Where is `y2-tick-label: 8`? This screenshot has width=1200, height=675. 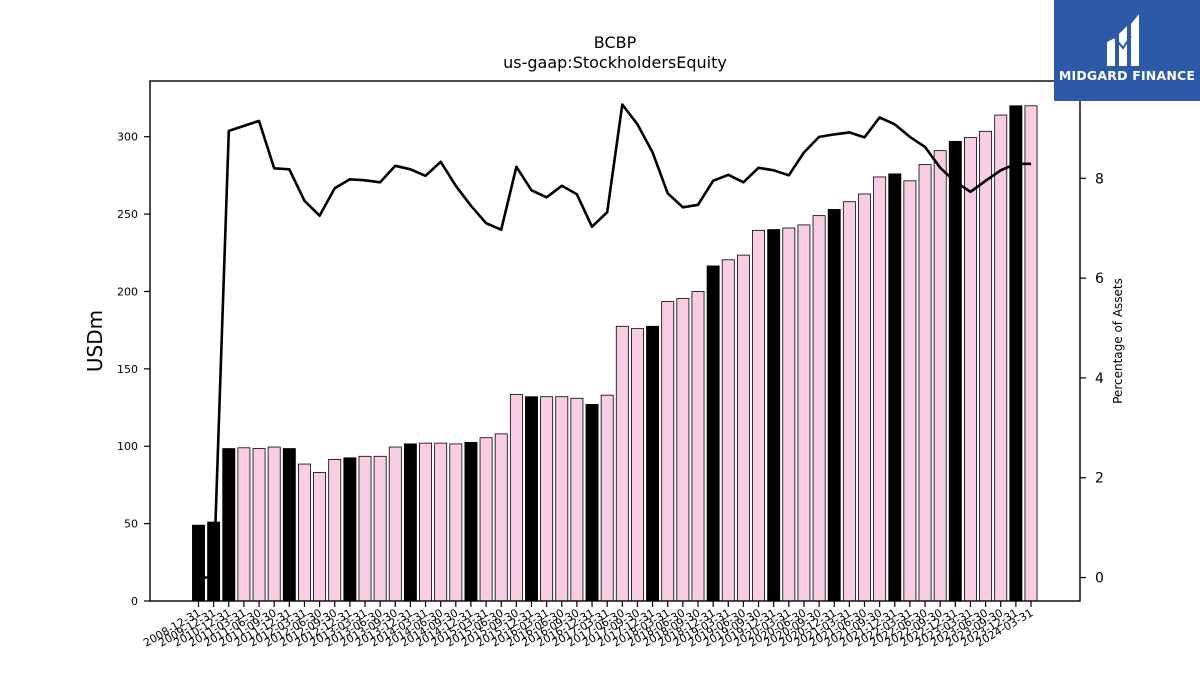 y2-tick-label: 8 is located at coordinates (1099, 179).